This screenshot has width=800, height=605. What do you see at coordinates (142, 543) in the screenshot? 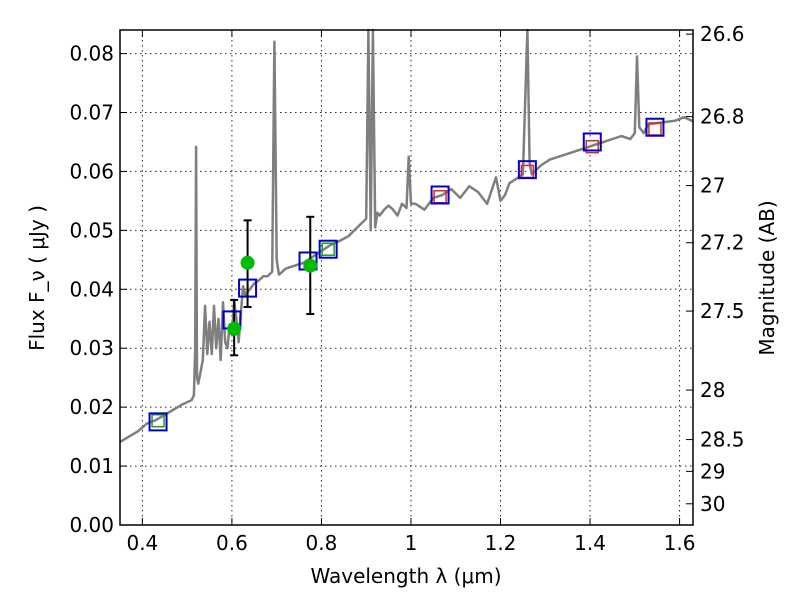
I see `x-tick-label: 0.4` at bounding box center [142, 543].